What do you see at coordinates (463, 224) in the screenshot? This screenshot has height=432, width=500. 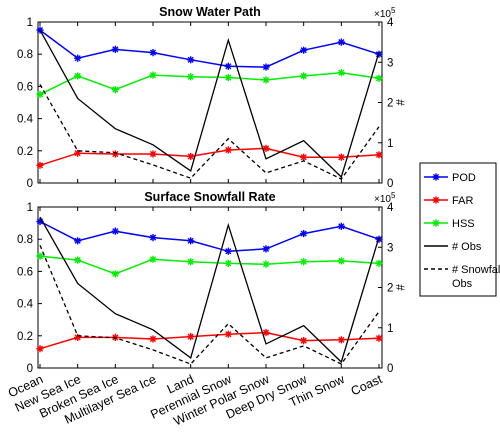 I see `legend-label: HSS` at bounding box center [463, 224].